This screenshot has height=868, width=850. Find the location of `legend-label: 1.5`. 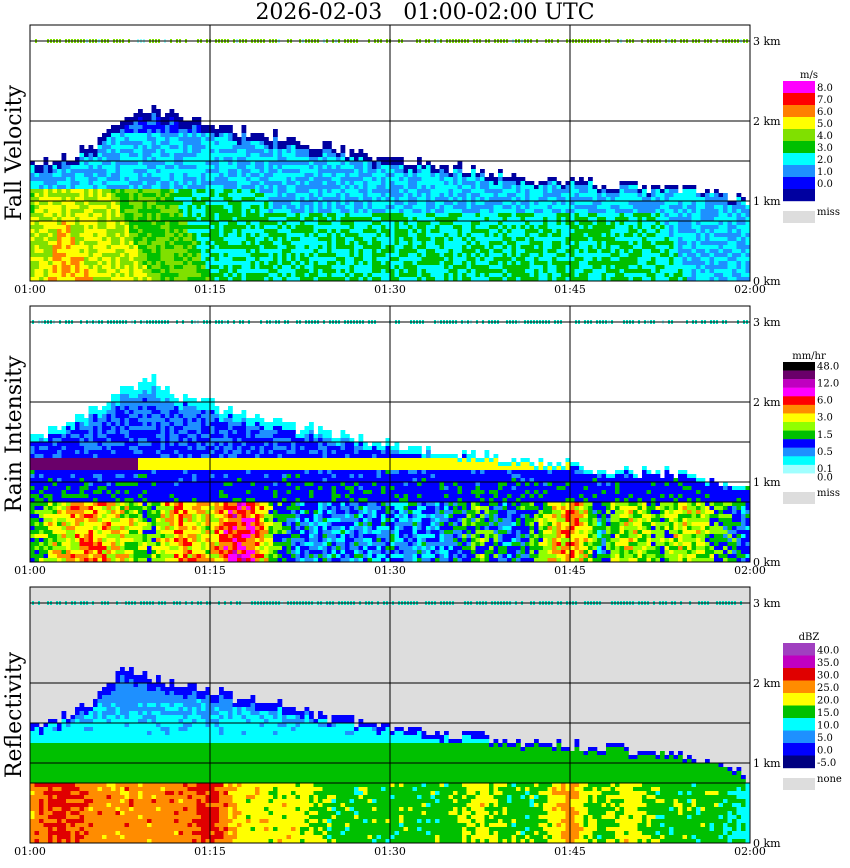

legend-label: 1.5 is located at coordinates (825, 435).